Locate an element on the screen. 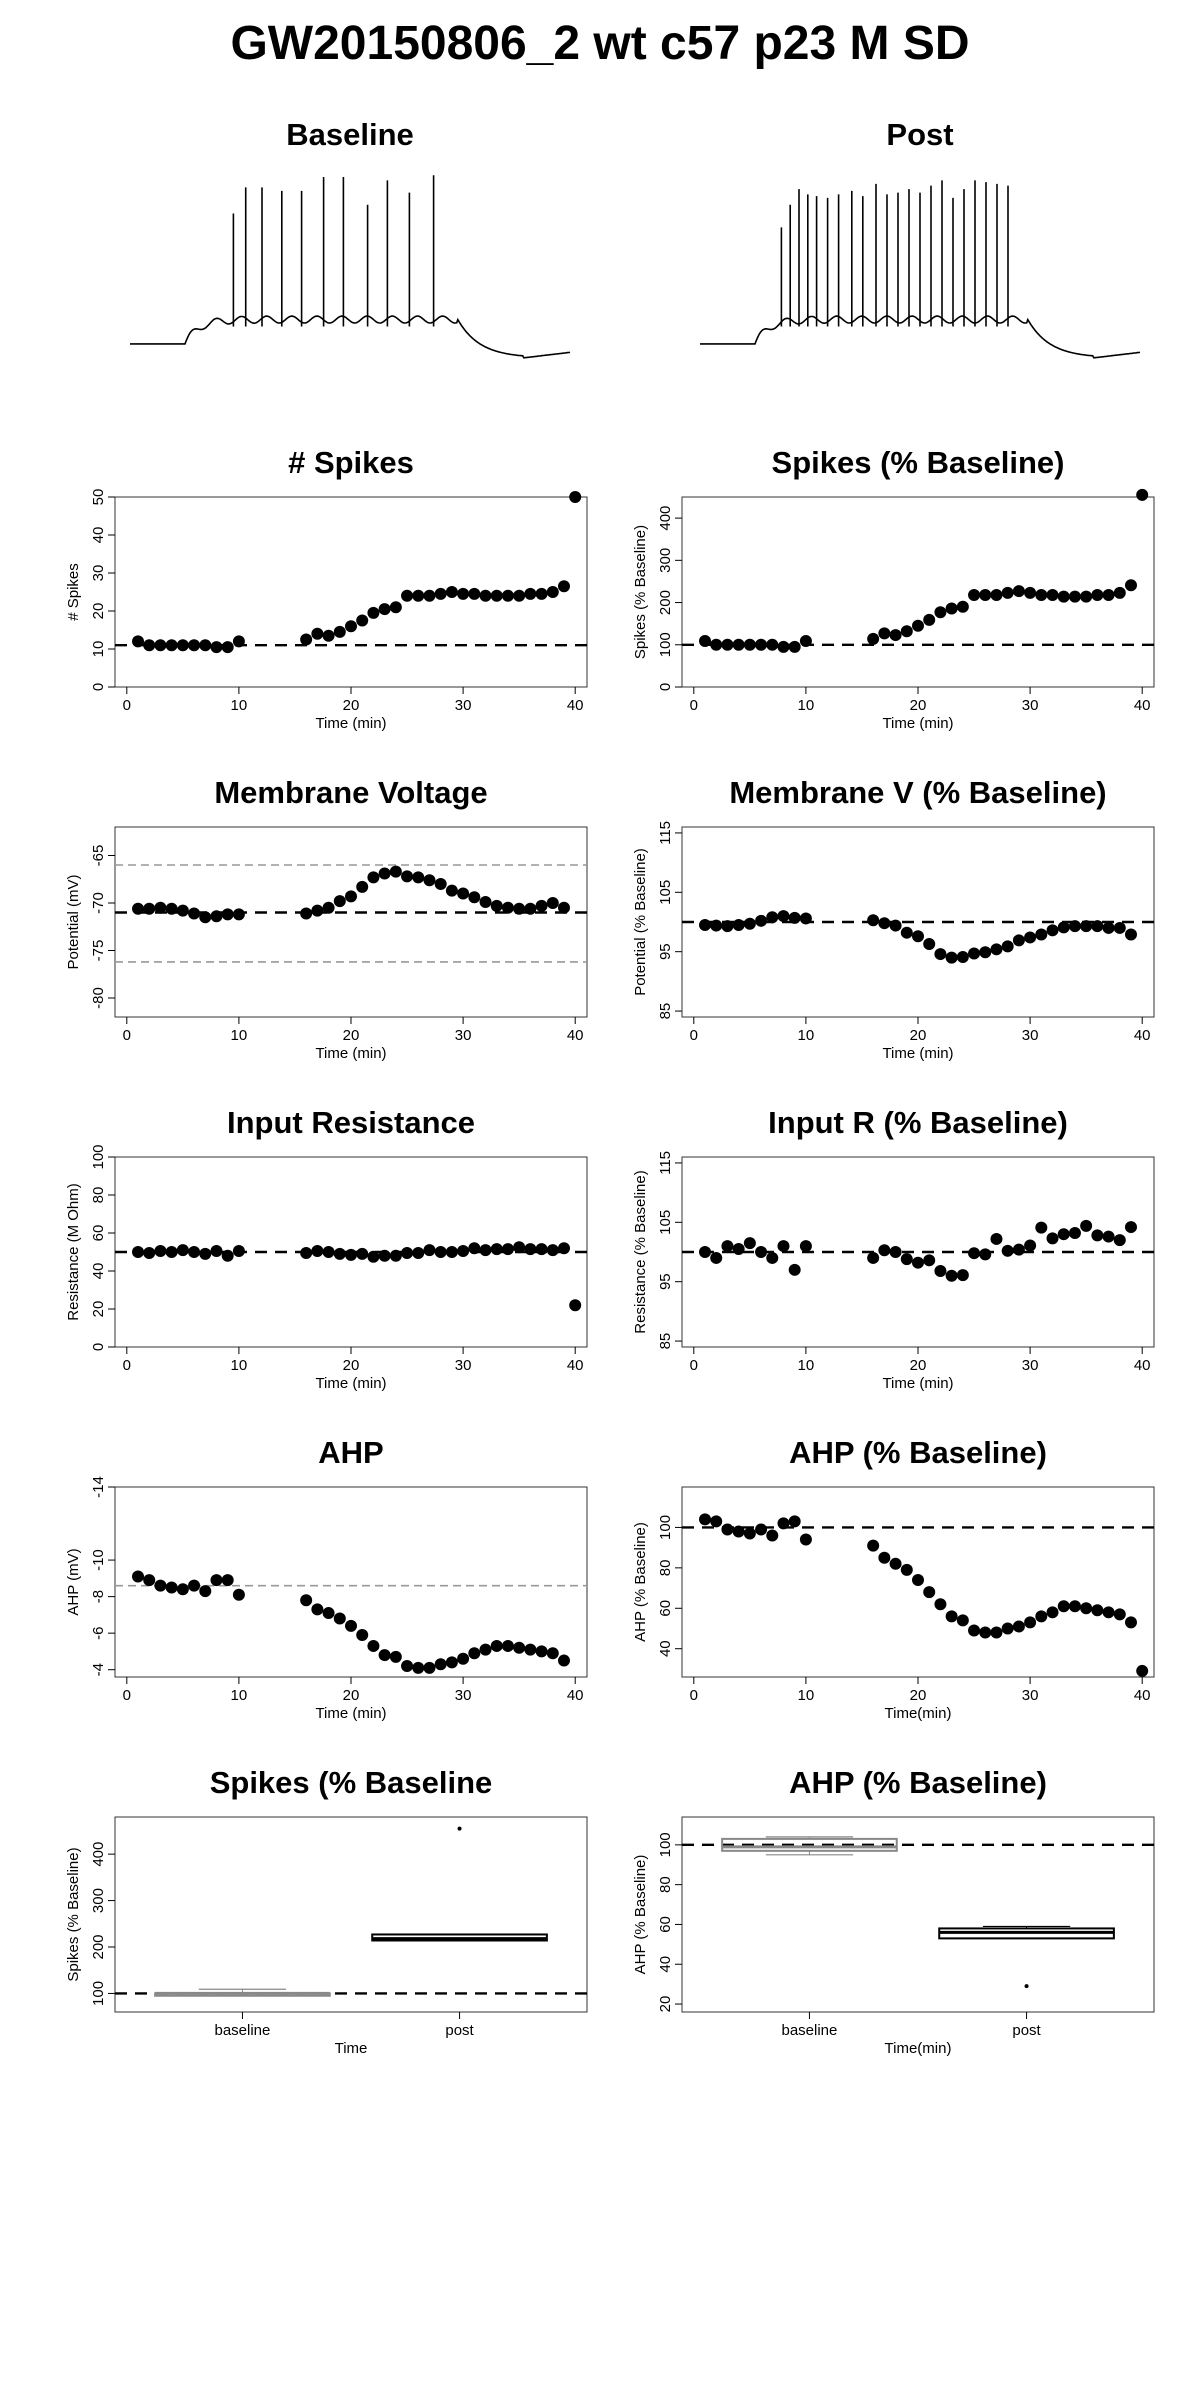  y-tick-label: -80 is located at coordinates (98, 998).